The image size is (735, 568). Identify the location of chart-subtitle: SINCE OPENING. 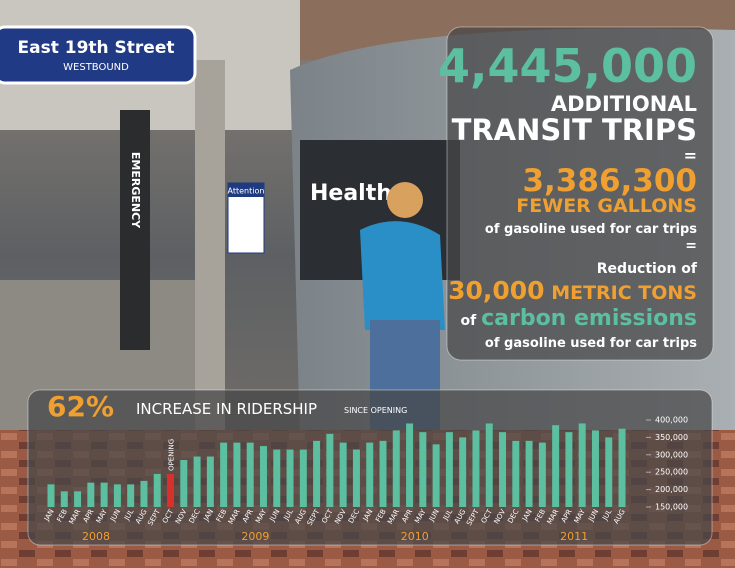
(375, 410).